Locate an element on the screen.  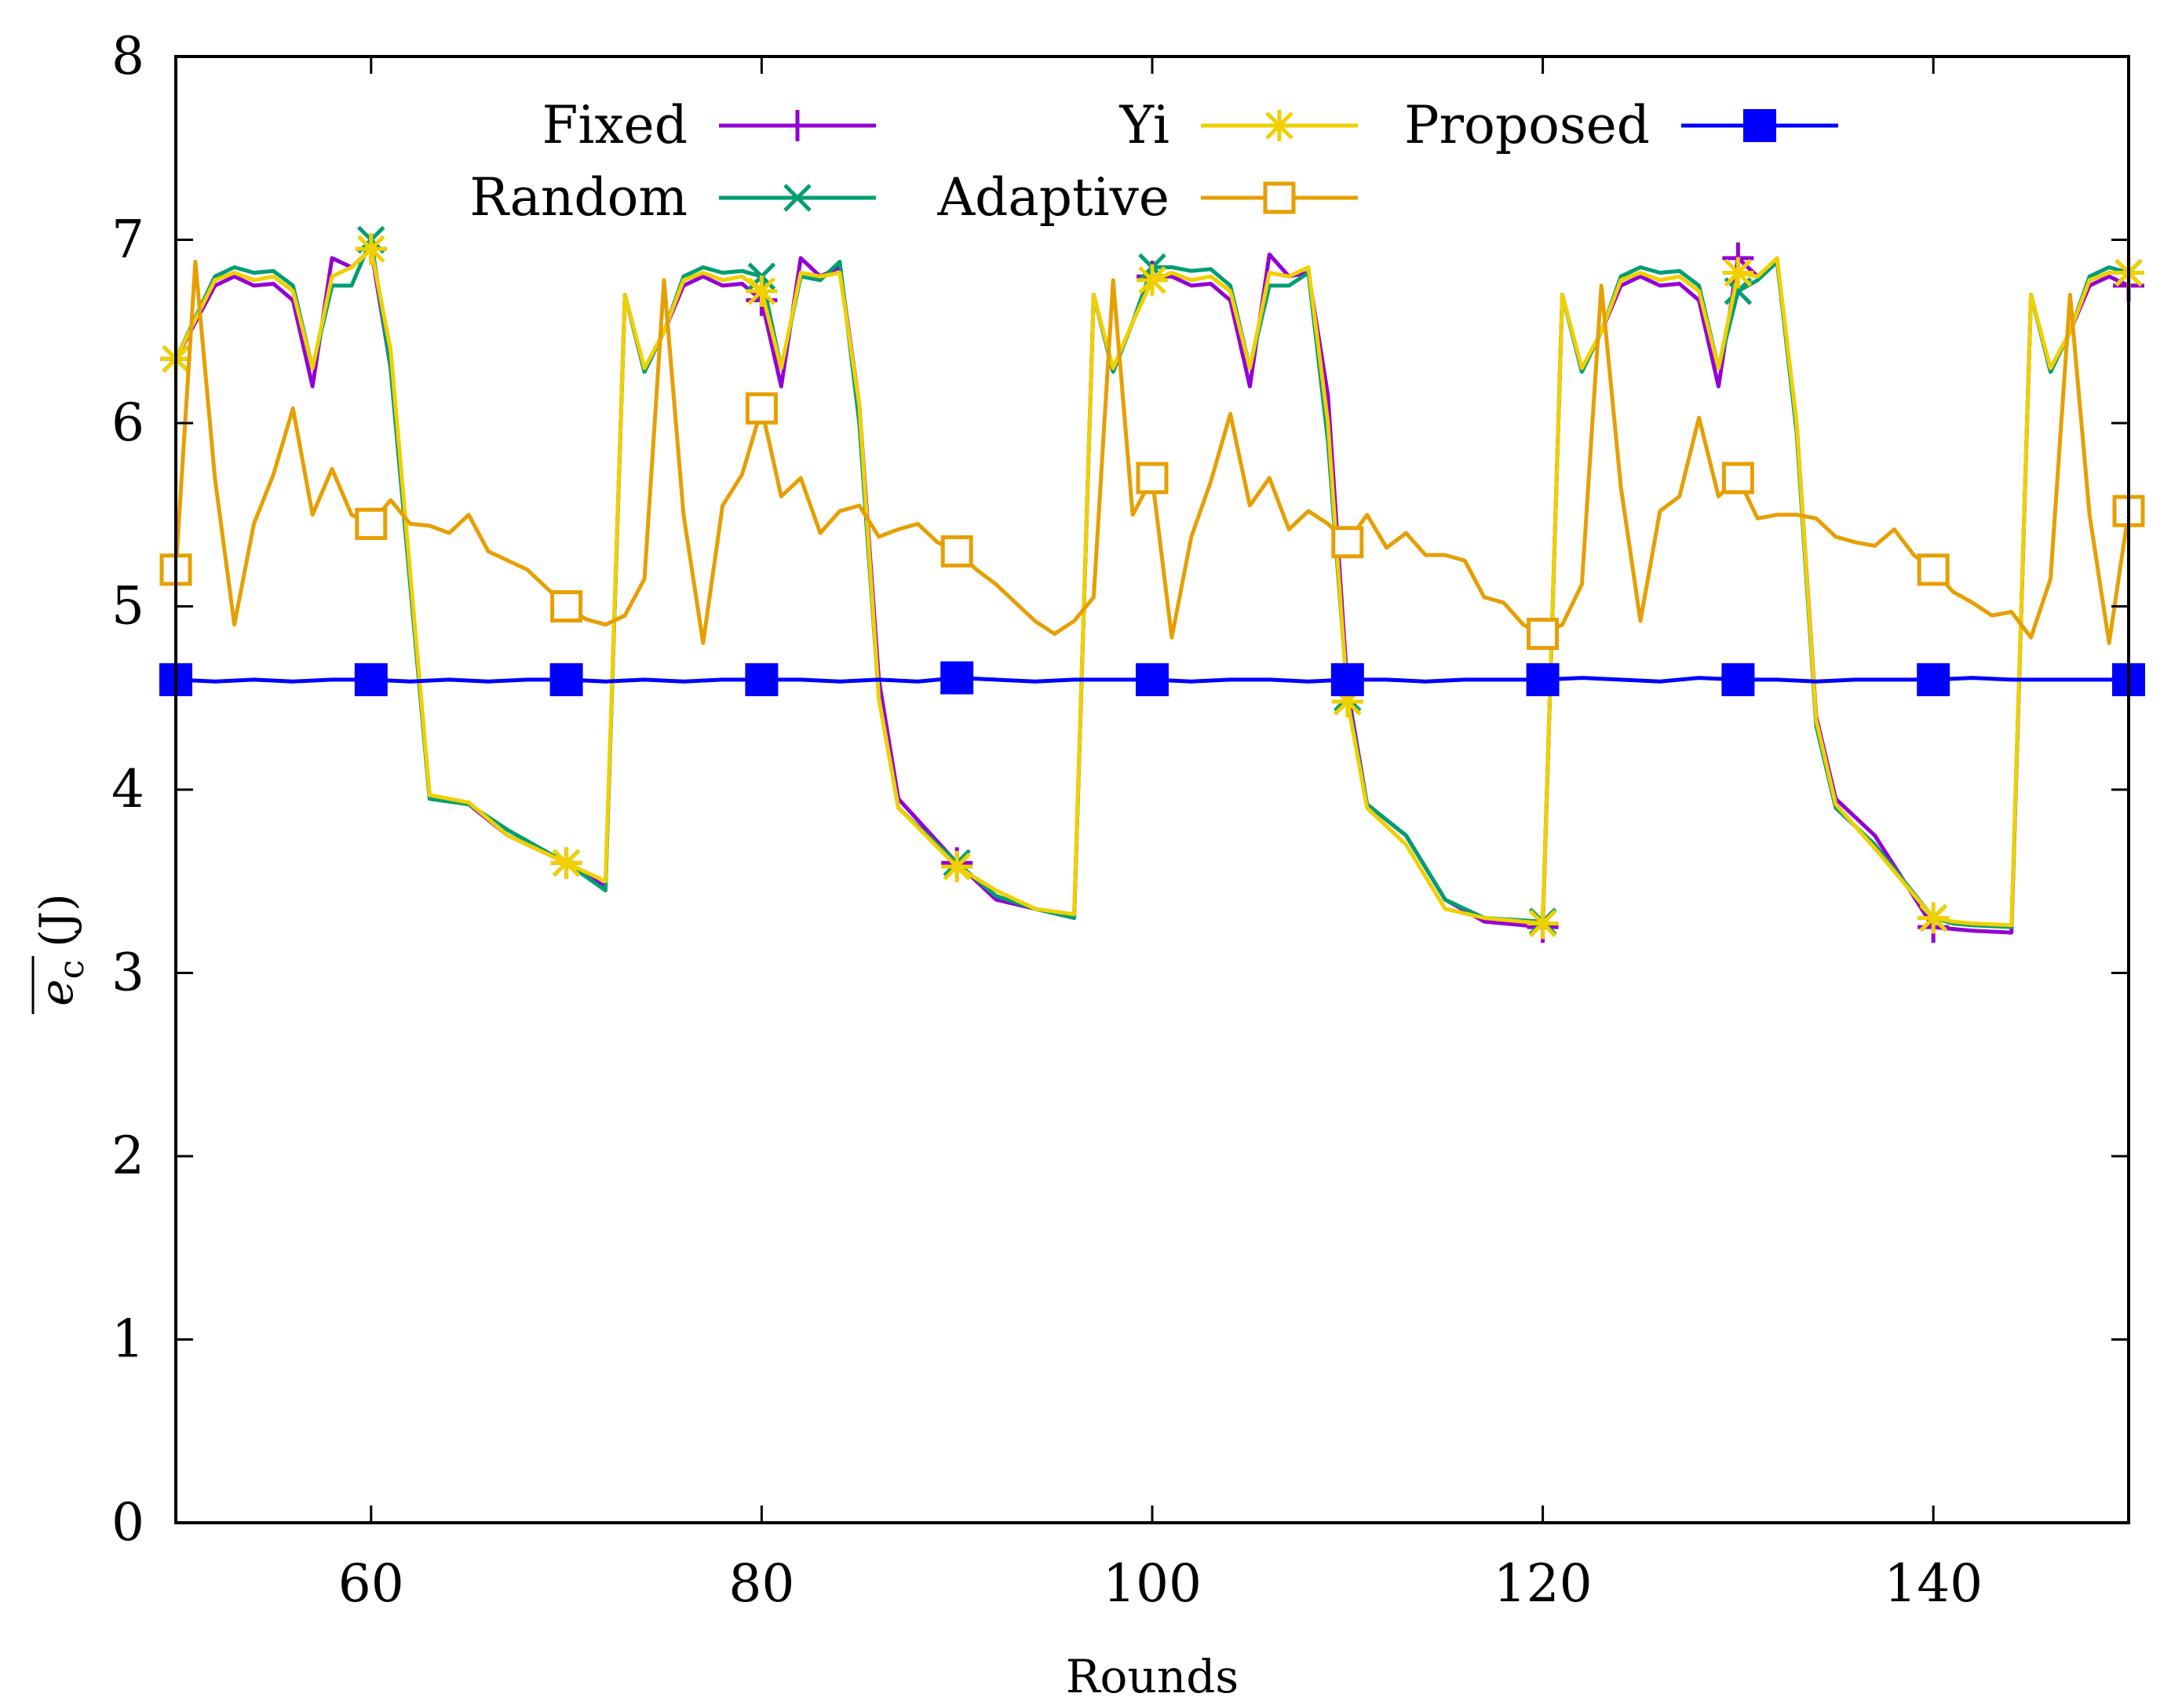
y-tick-label: 1 is located at coordinates (127, 1339).